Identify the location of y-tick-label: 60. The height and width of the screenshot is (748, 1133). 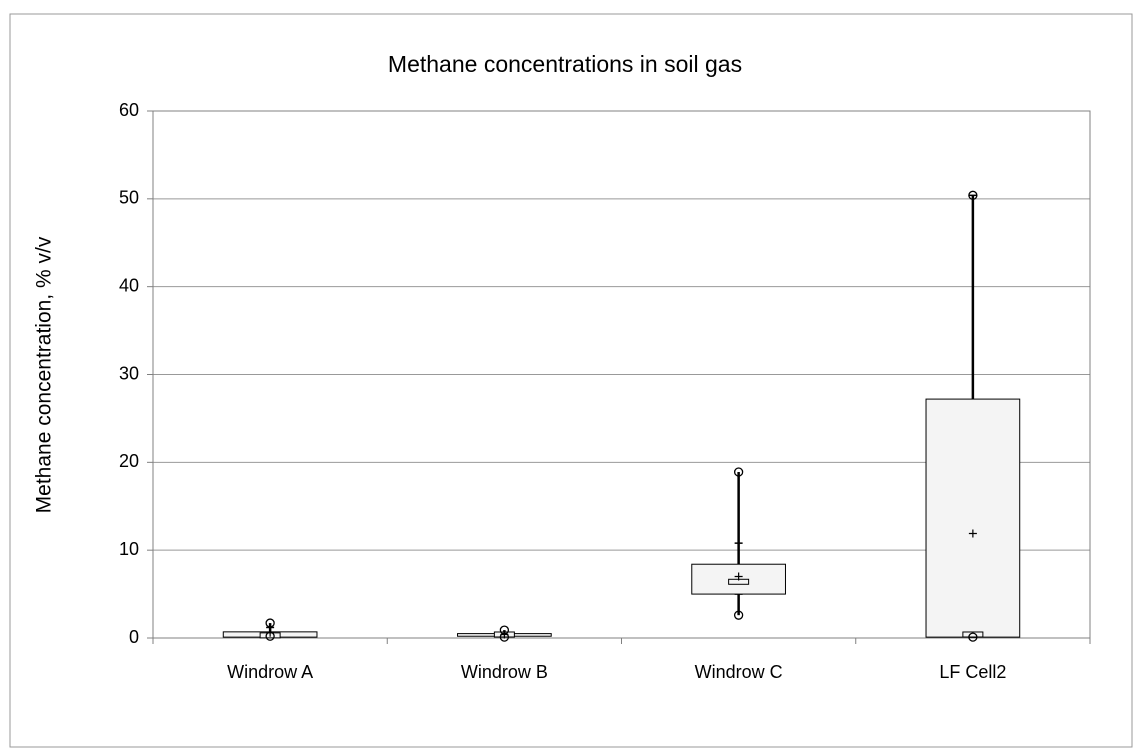
(129, 110).